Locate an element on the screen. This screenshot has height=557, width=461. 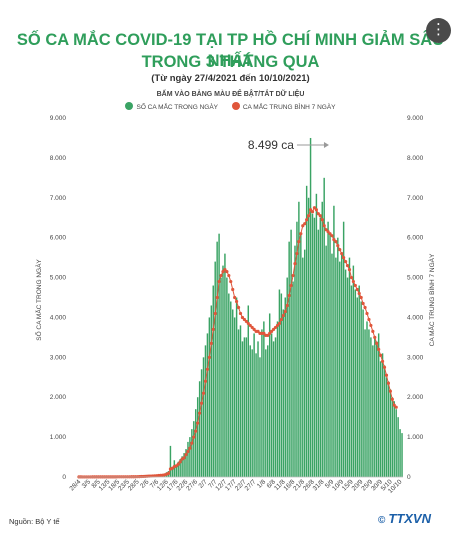
y-tick-label-left: 2.000 is located at coordinates (58, 397).